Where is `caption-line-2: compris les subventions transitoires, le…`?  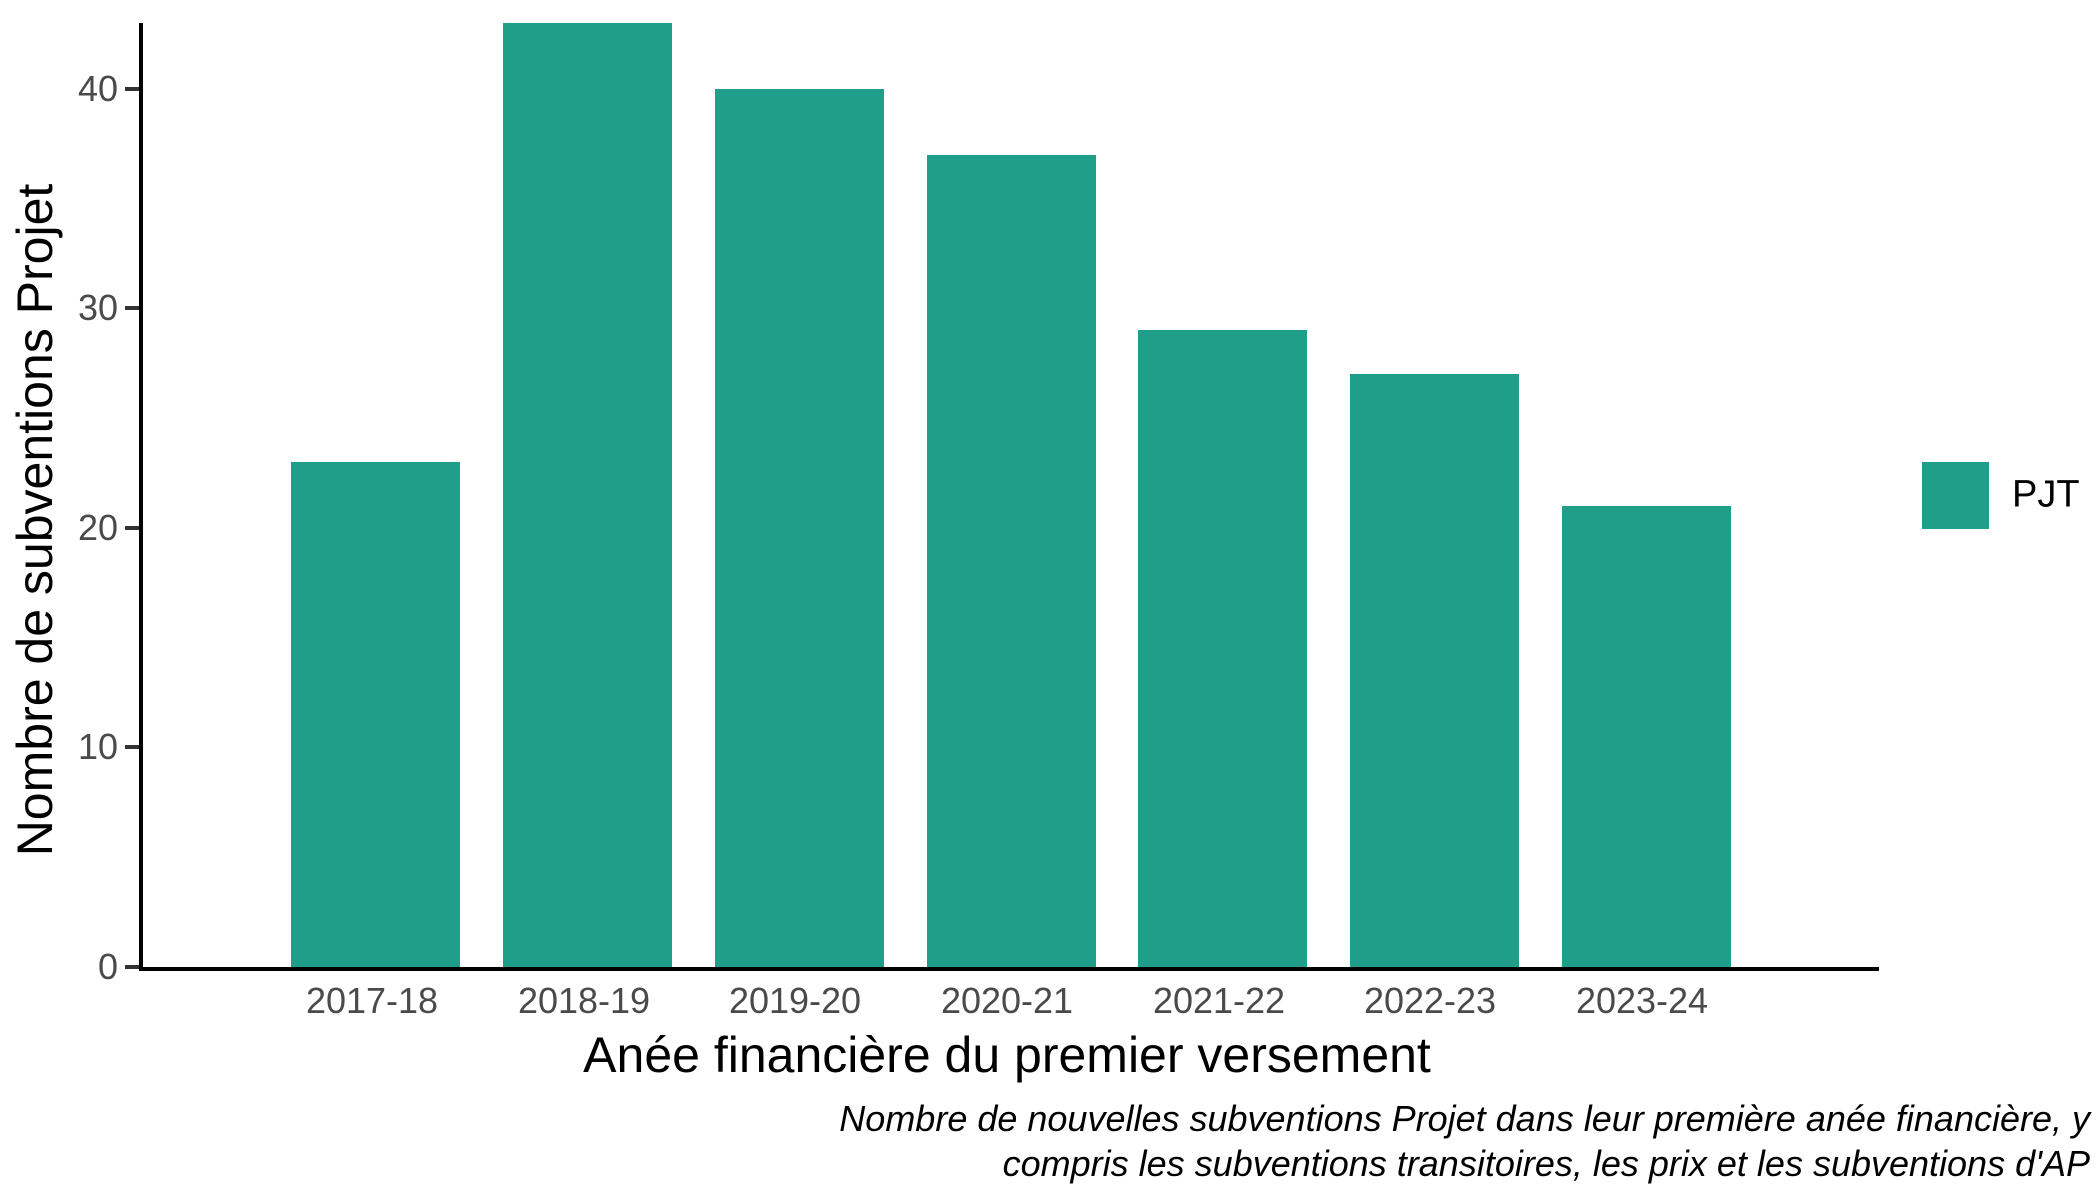 caption-line-2: compris les subventions transitoires, le… is located at coordinates (1546, 1163).